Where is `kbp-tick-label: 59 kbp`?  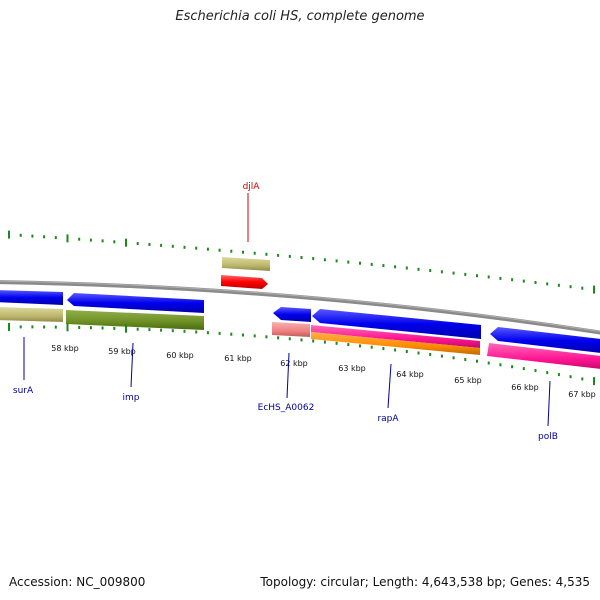
kbp-tick-label: 59 kbp is located at coordinates (122, 351).